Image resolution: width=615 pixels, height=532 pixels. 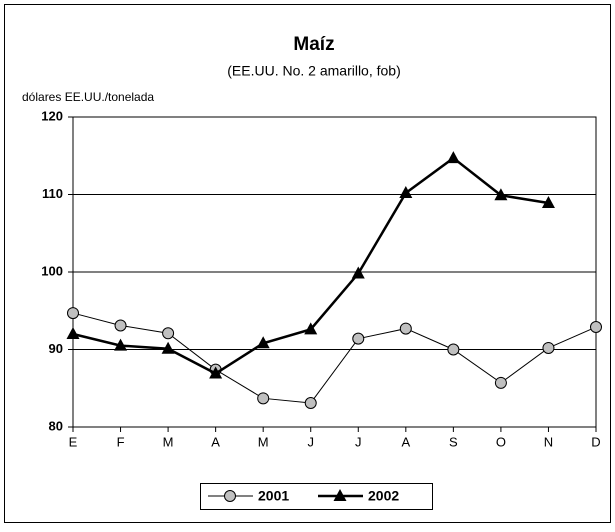 What do you see at coordinates (52, 115) in the screenshot?
I see `y-tick-label: 120` at bounding box center [52, 115].